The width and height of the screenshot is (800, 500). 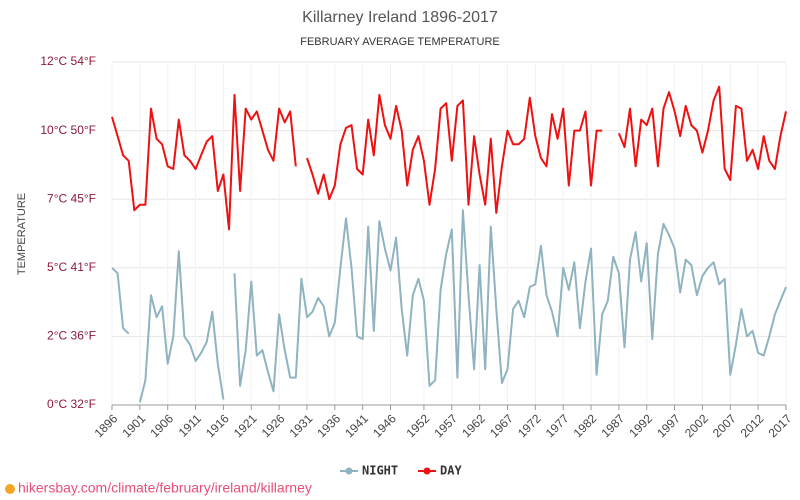 I want to click on y-tick-label: 10°C 50°F, so click(x=68, y=130).